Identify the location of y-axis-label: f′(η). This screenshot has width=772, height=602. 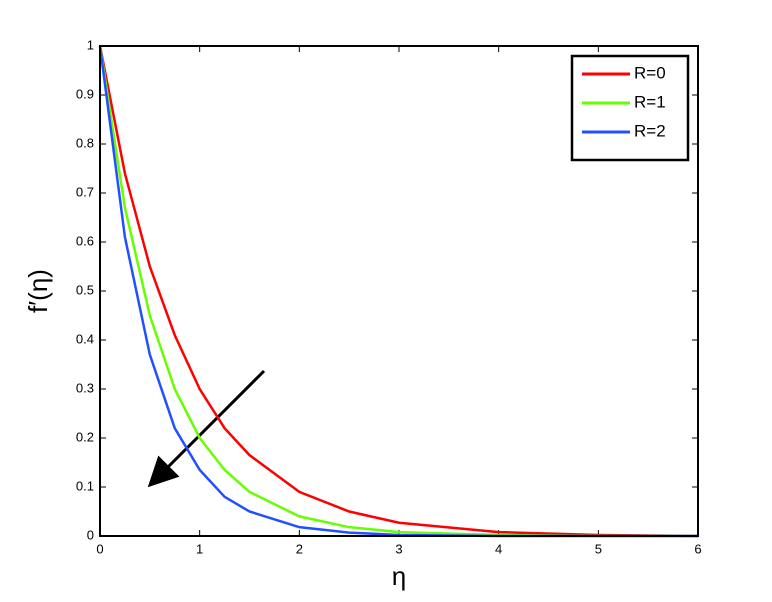
(38, 291).